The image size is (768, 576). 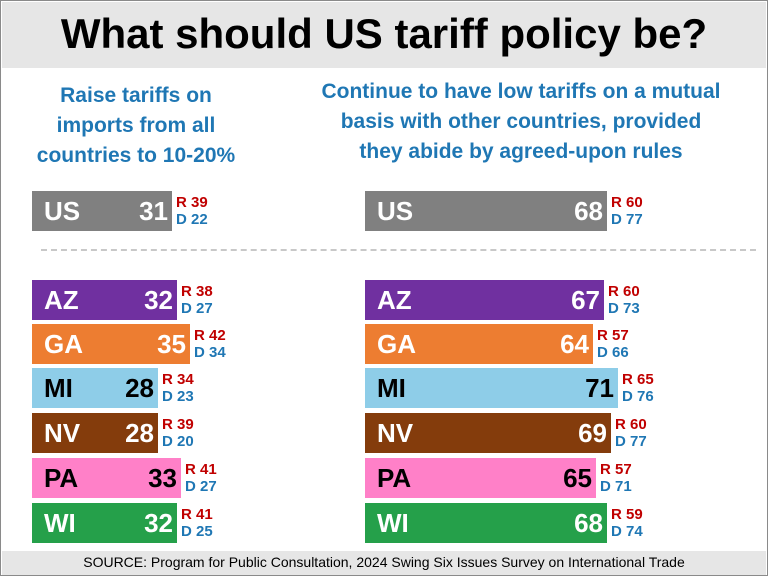 I want to click on republican-value: R 59, so click(x=627, y=514).